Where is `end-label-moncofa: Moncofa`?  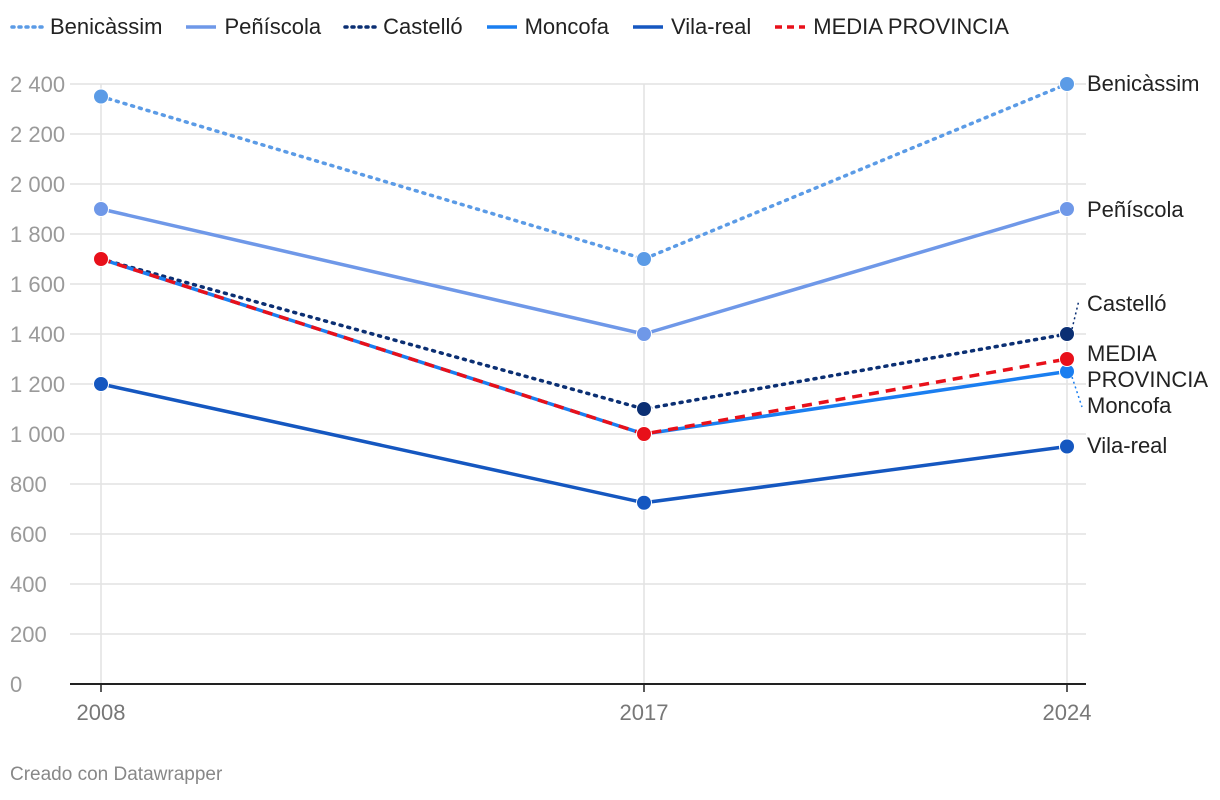
end-label-moncofa: Moncofa is located at coordinates (1129, 405).